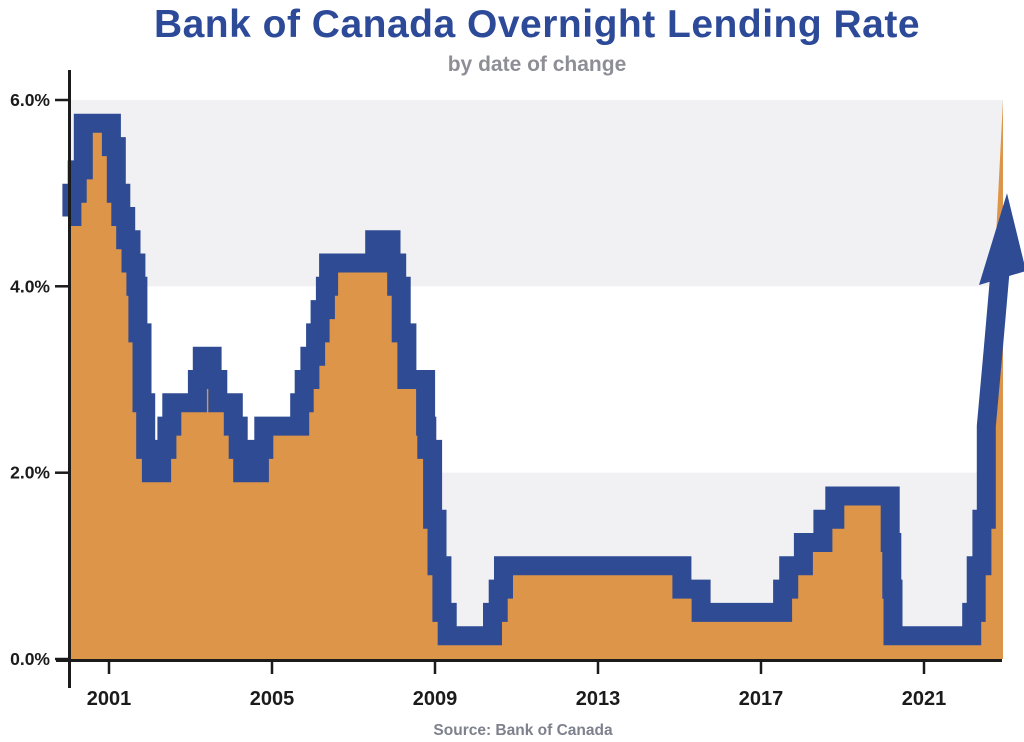  I want to click on y-tick-label: 2.0%, so click(30, 473).